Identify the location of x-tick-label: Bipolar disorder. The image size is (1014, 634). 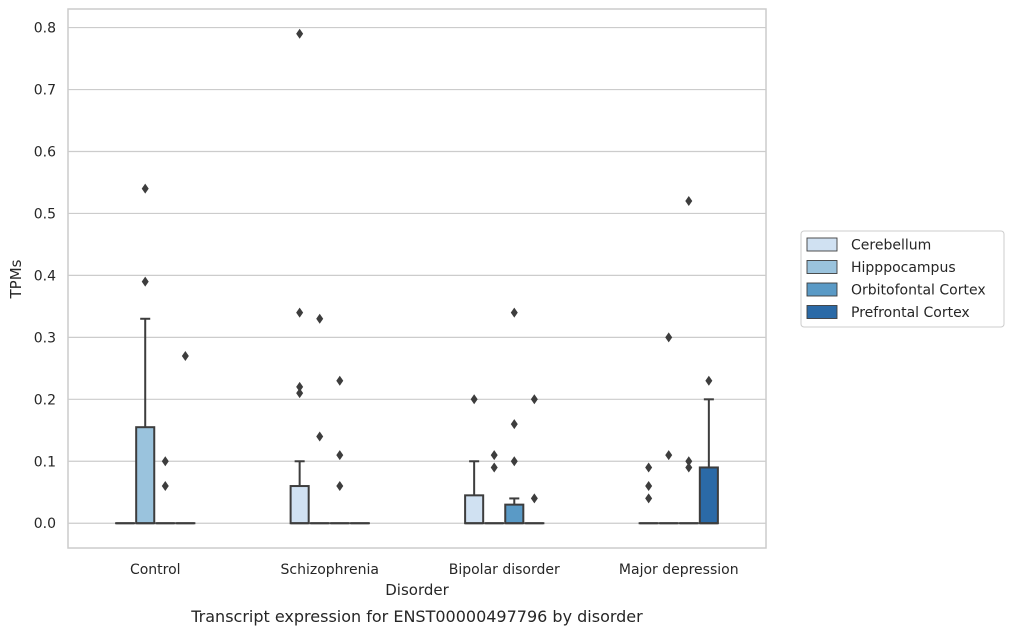
(504, 570).